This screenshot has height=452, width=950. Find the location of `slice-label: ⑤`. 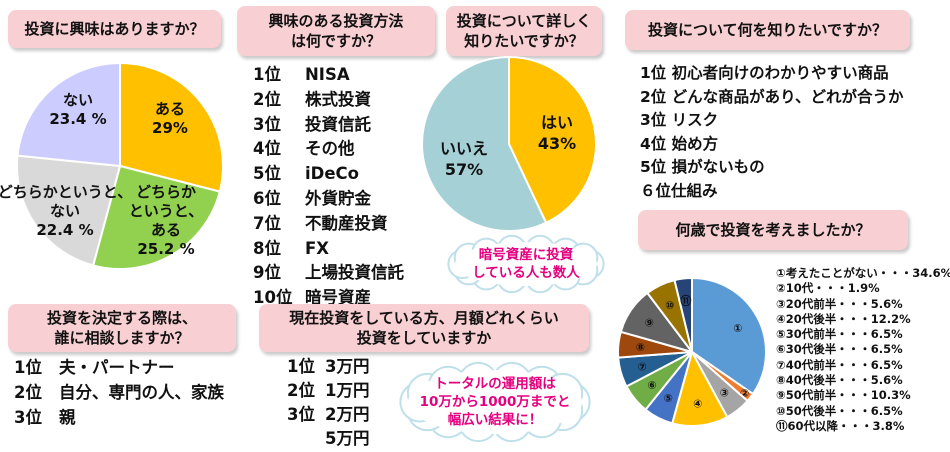

slice-label: ⑤ is located at coordinates (668, 398).